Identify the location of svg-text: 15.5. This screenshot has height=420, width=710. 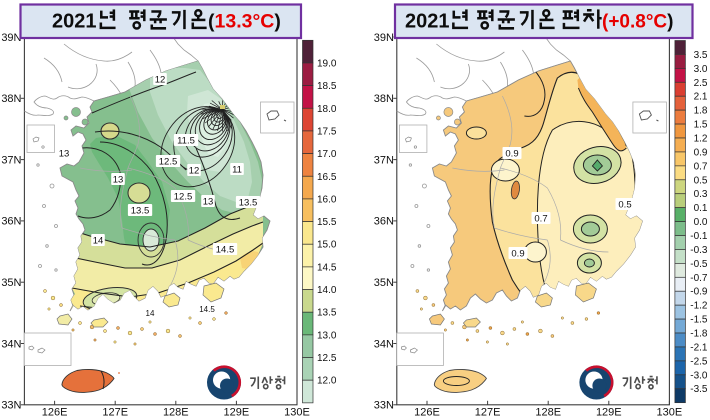
(327, 222).